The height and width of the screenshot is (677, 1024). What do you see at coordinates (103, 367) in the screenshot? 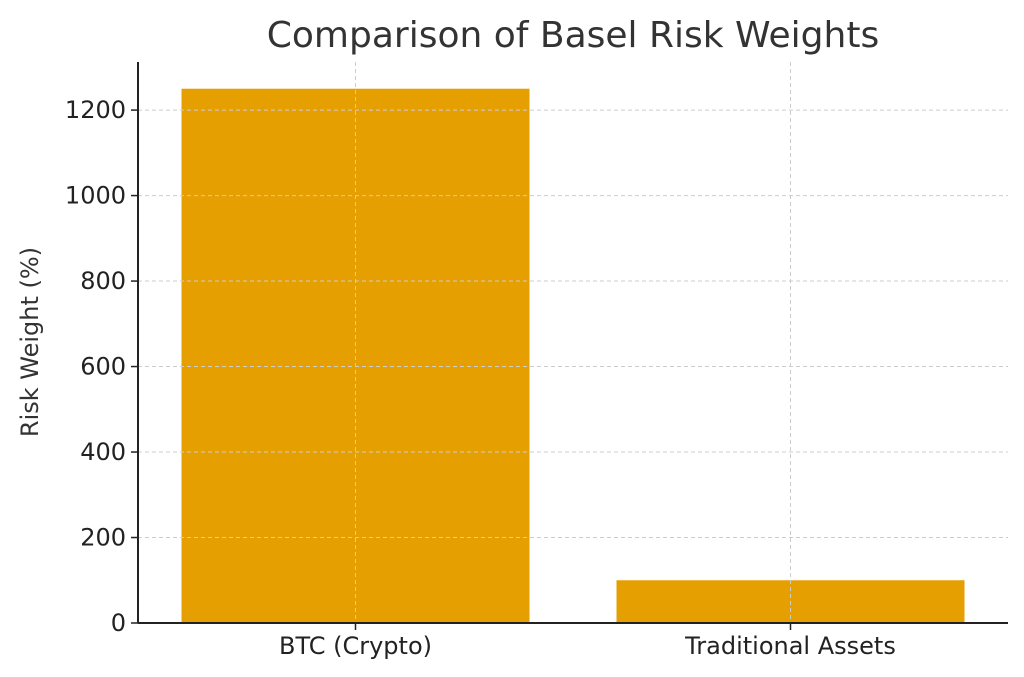
I see `y-tick-label: 600` at bounding box center [103, 367].